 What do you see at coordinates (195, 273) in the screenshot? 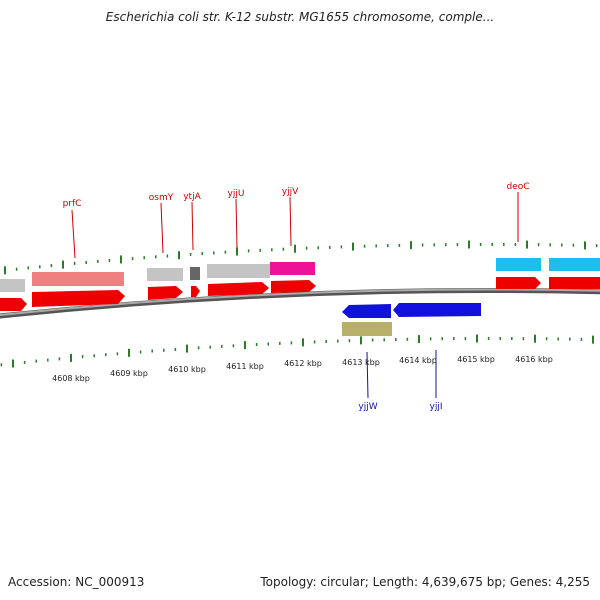
I see `gene-ytjA` at bounding box center [195, 273].